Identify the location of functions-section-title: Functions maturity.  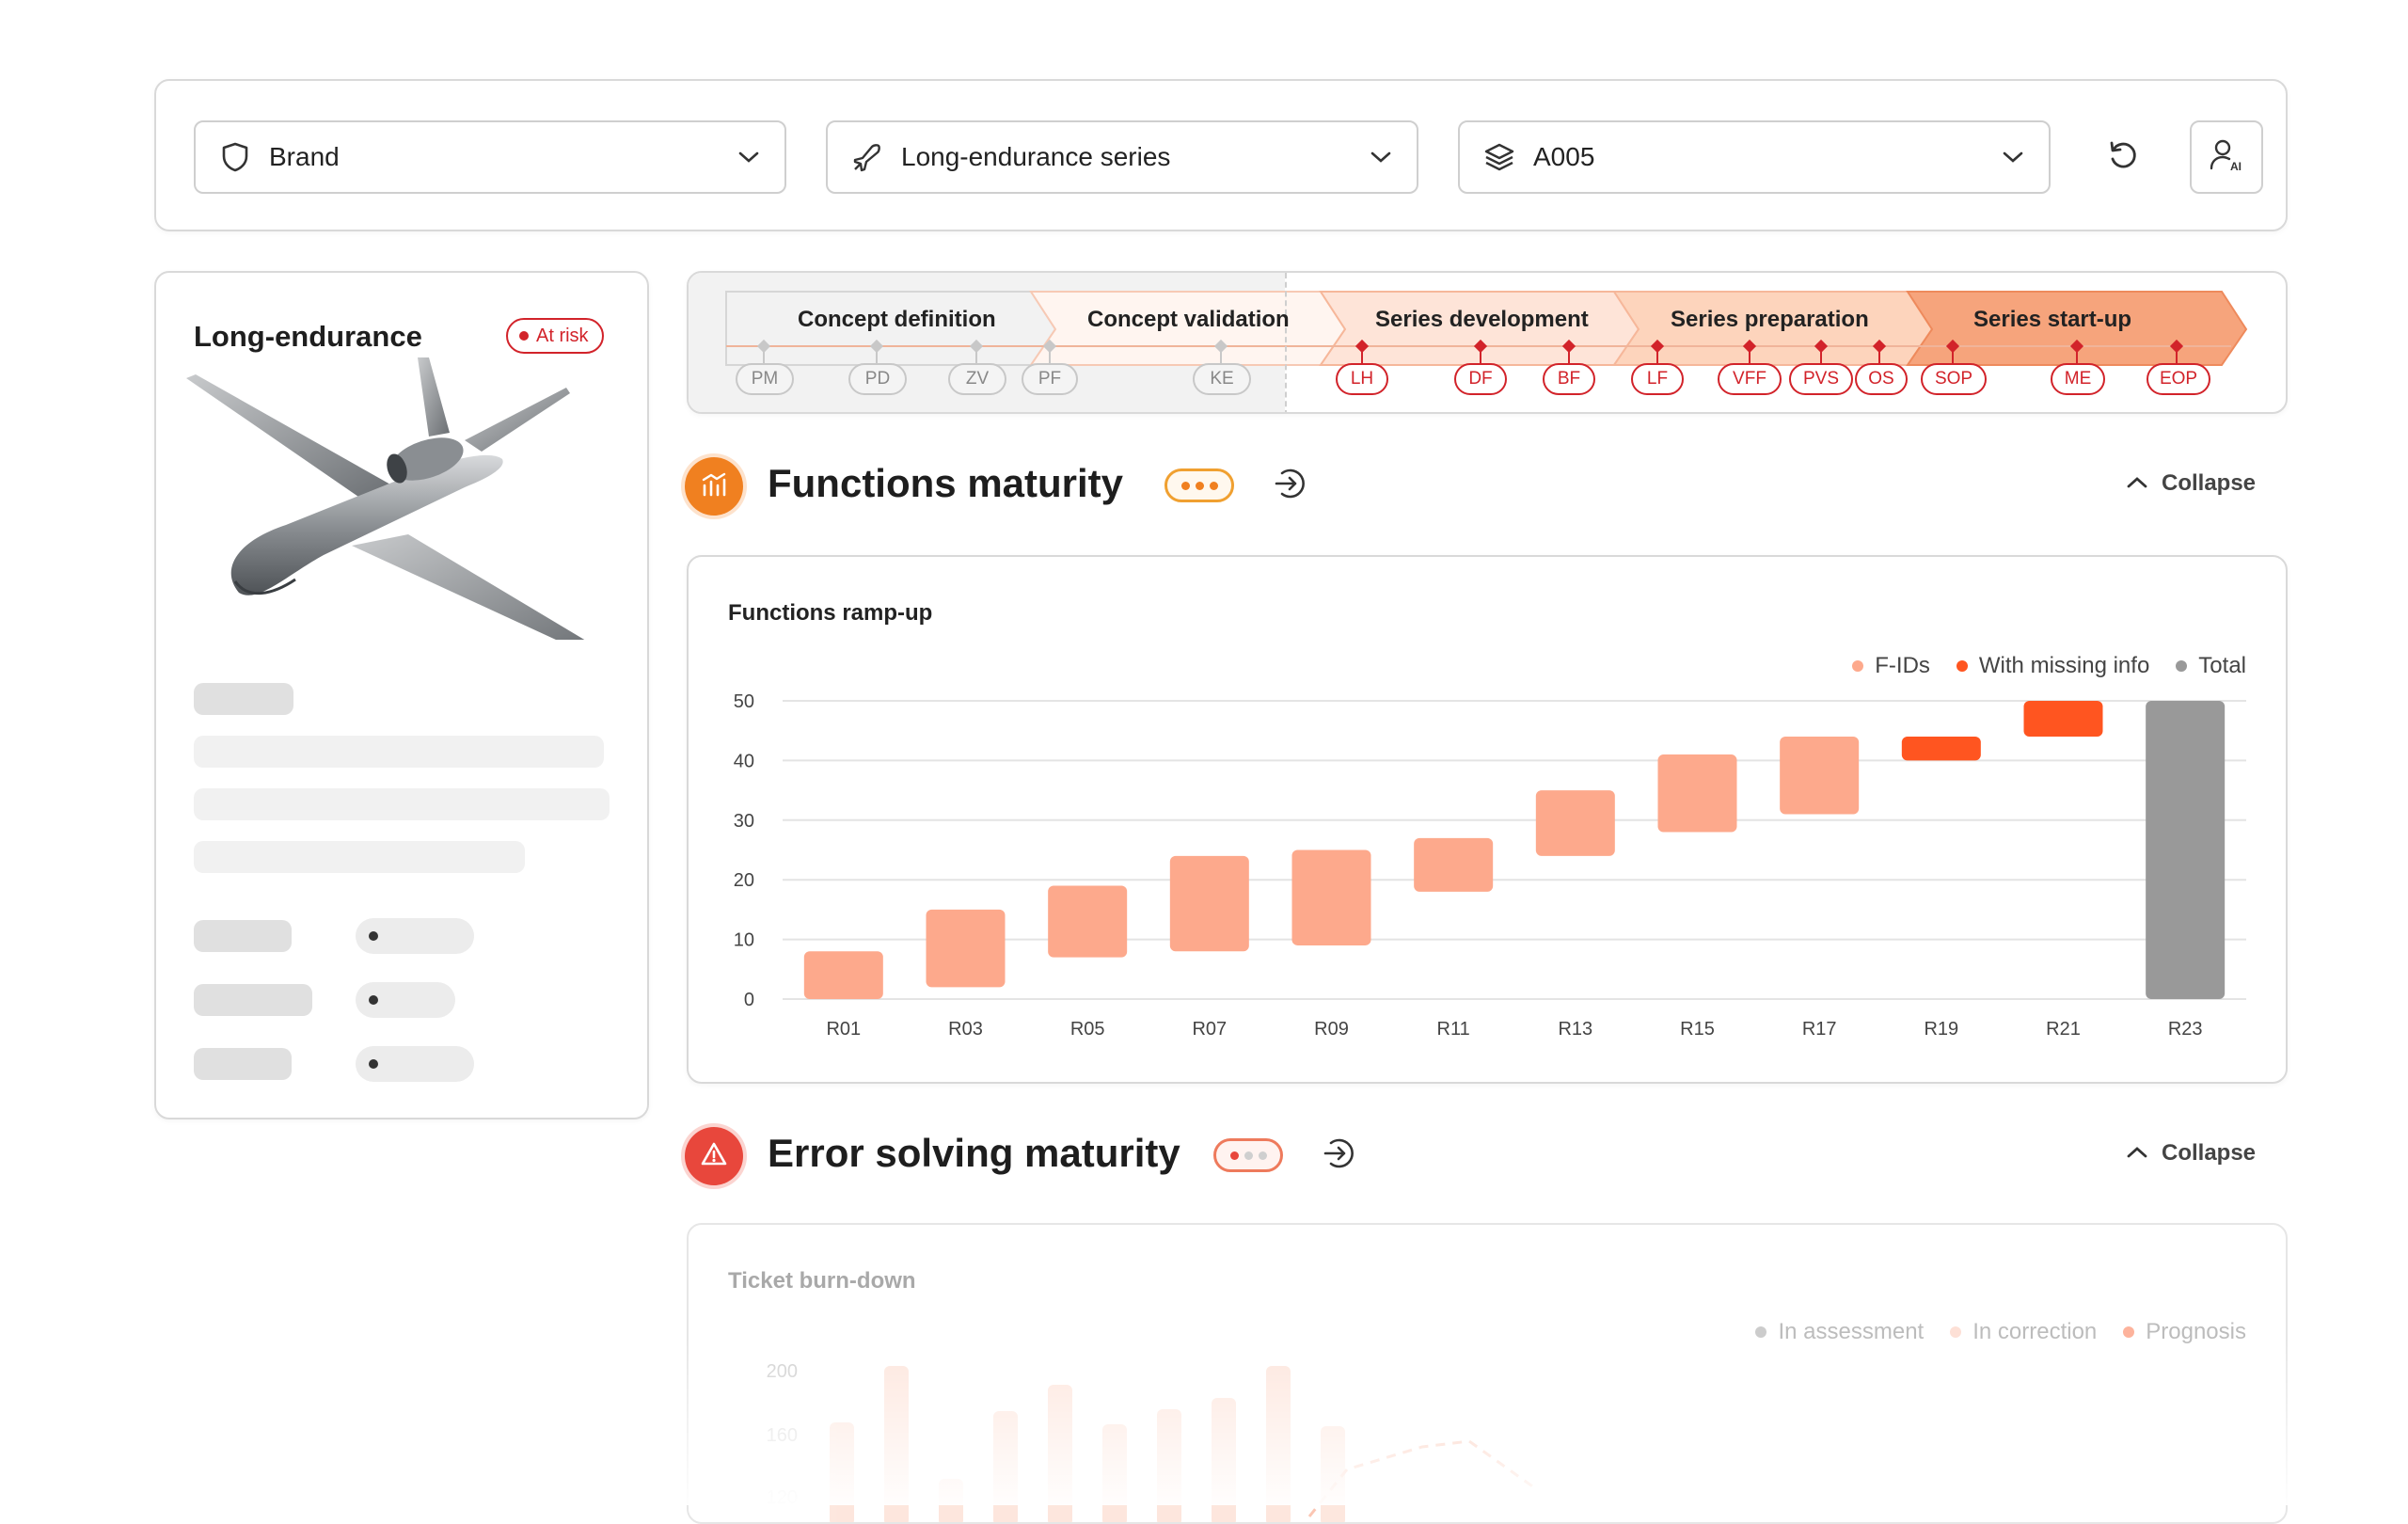
(946, 483).